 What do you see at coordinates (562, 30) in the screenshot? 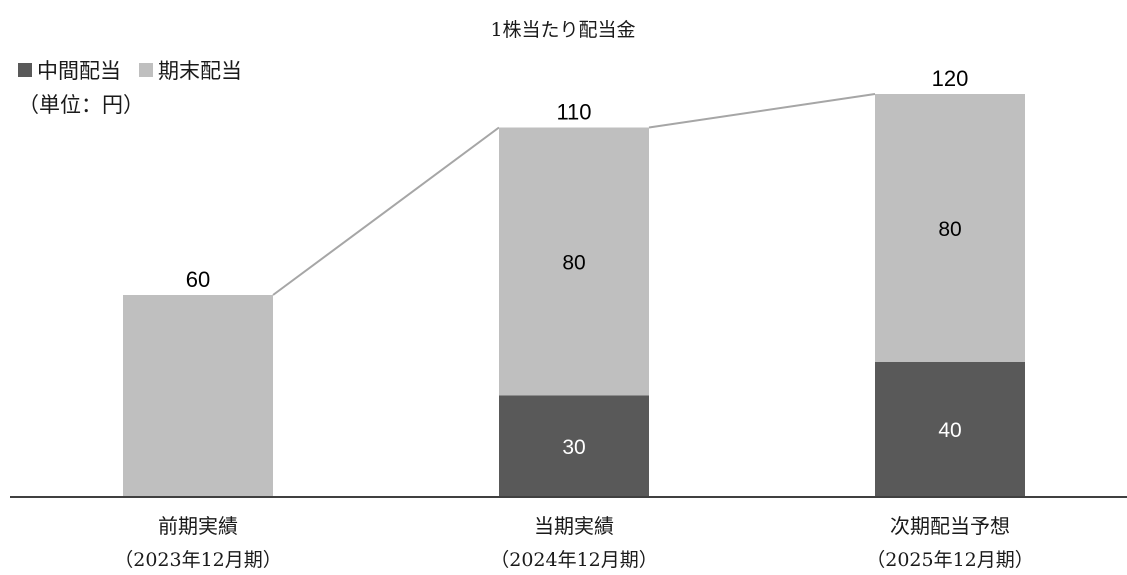
I see `chart-title: 1株当たり配当金` at bounding box center [562, 30].